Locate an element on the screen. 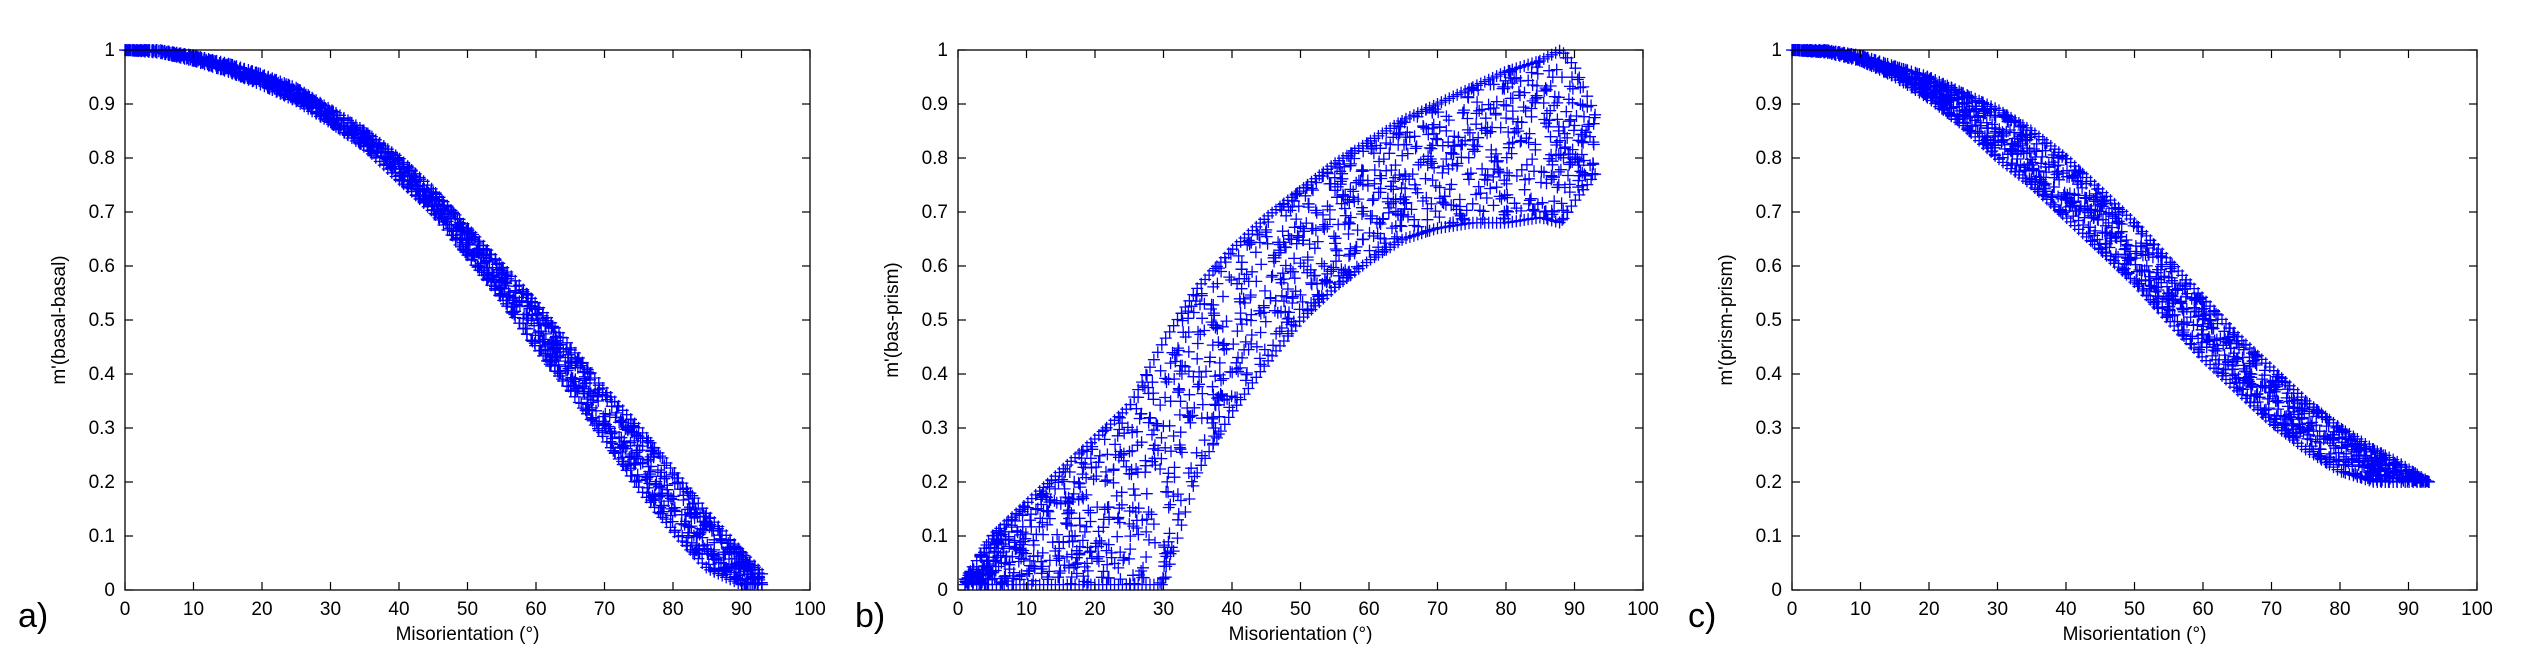 The width and height of the screenshot is (2536, 665). panel-label-b: b) is located at coordinates (870, 616).